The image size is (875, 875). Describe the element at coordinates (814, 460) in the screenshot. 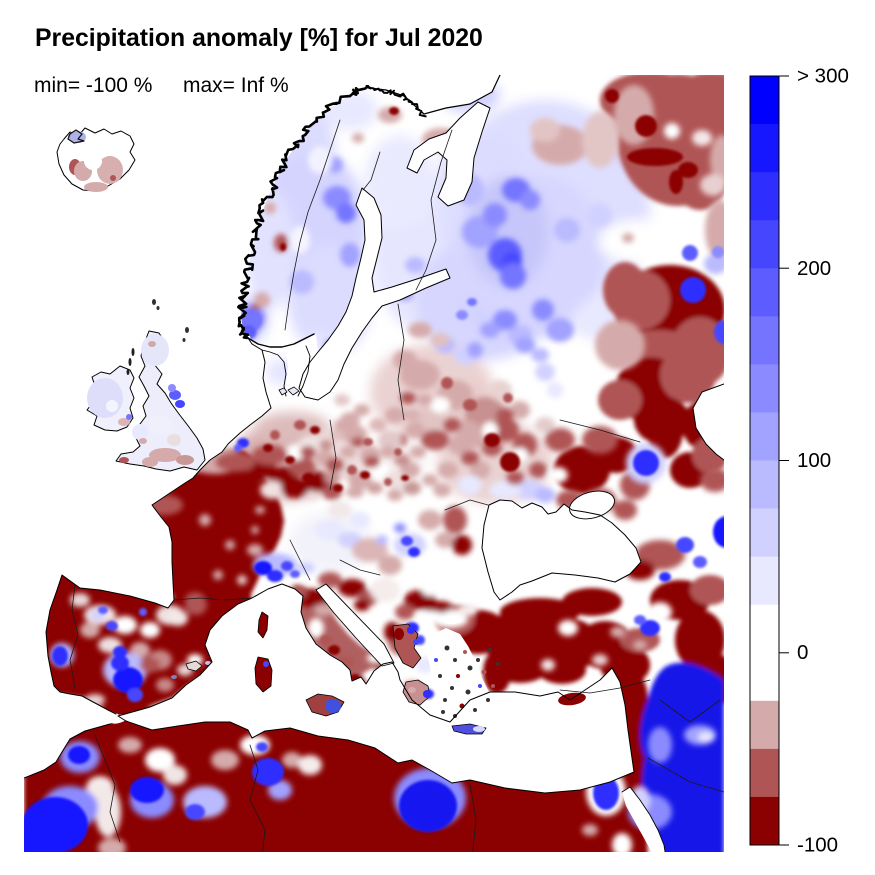

I see `svg-text: 100` at that location.